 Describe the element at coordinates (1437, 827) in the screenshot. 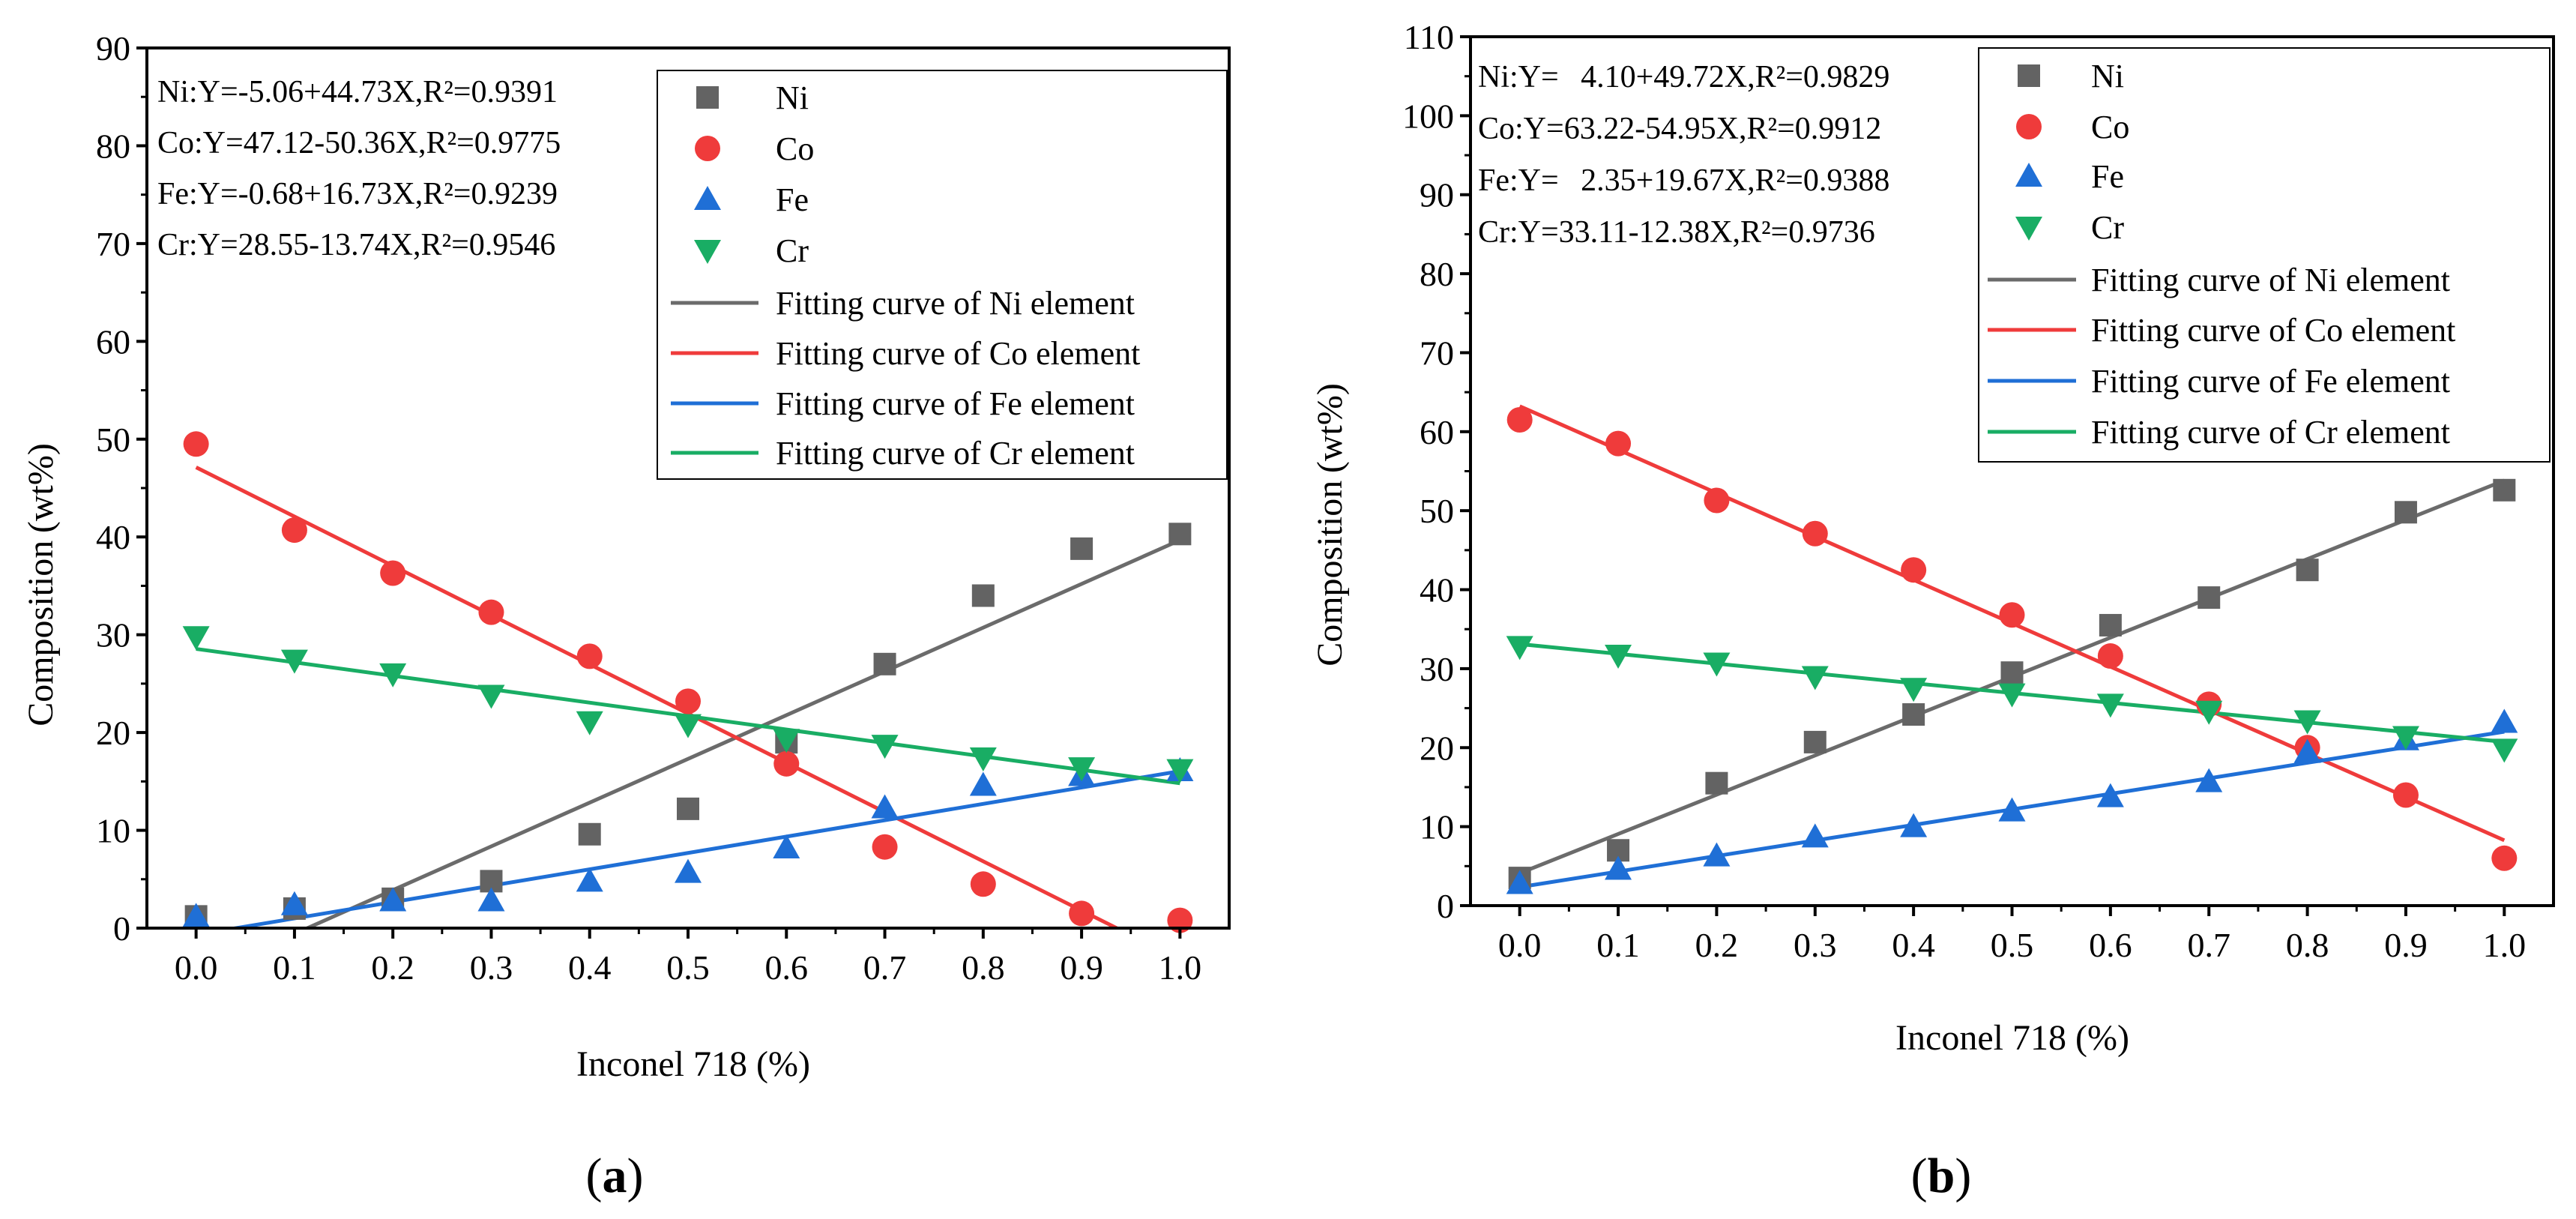

I see `y-tick-label: 10` at that location.